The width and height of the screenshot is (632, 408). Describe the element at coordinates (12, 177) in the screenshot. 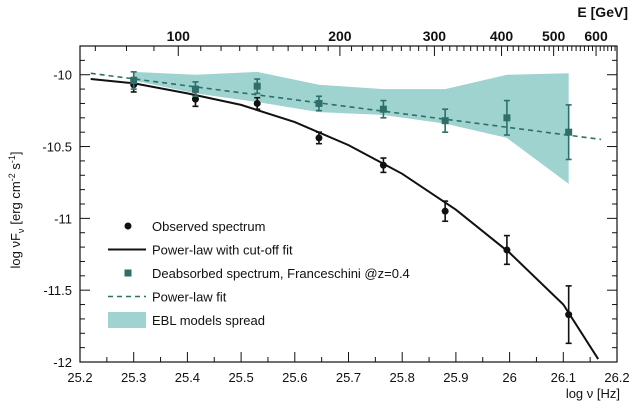

I see `y-label-sup1: -2` at that location.